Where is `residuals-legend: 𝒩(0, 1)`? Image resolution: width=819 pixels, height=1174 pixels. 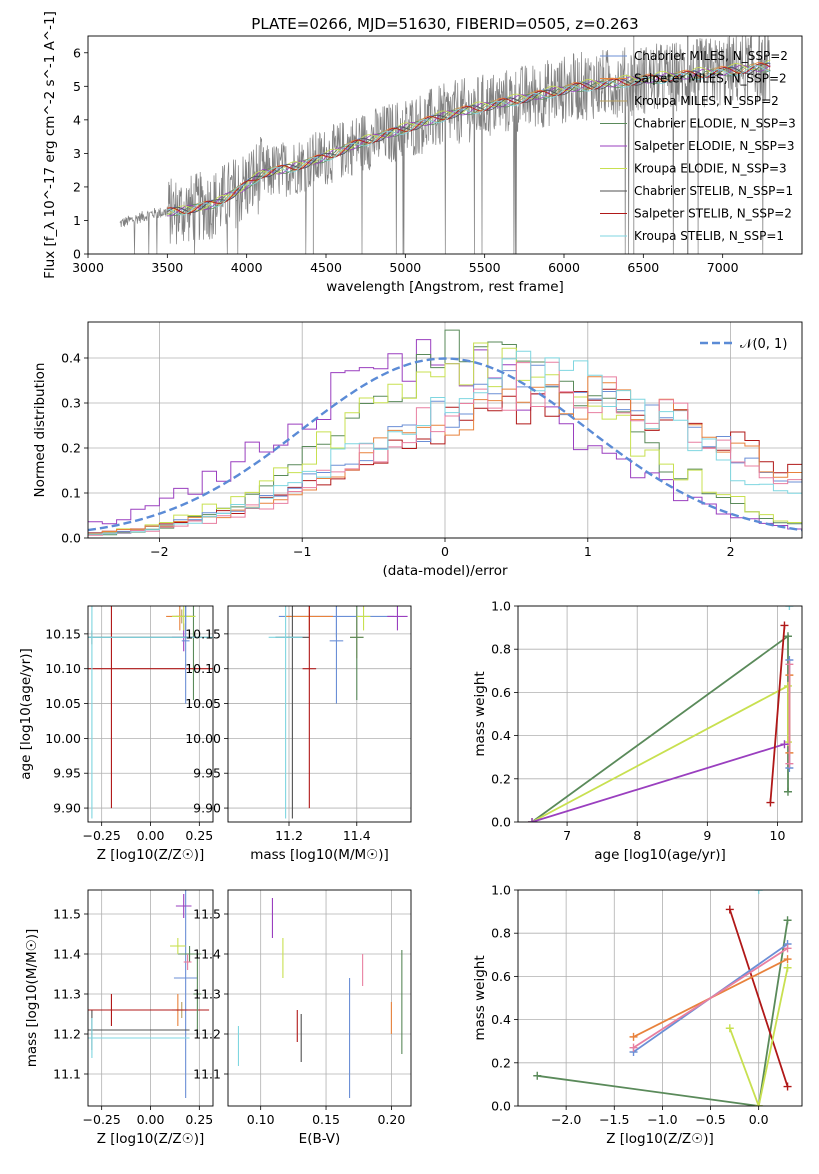 residuals-legend: 𝒩(0, 1) is located at coordinates (743, 344).